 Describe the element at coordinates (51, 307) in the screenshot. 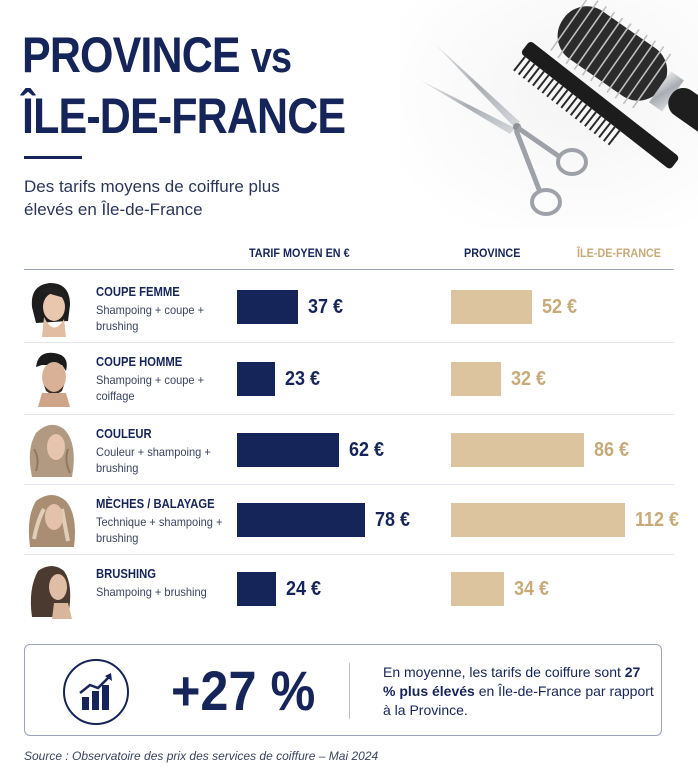

I see `woman-short-hair-icon` at that location.